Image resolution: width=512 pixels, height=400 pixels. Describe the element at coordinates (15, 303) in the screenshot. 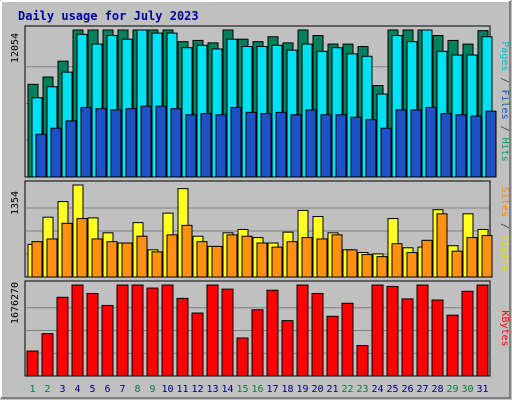

I see `y-max-label: 1676270` at that location.